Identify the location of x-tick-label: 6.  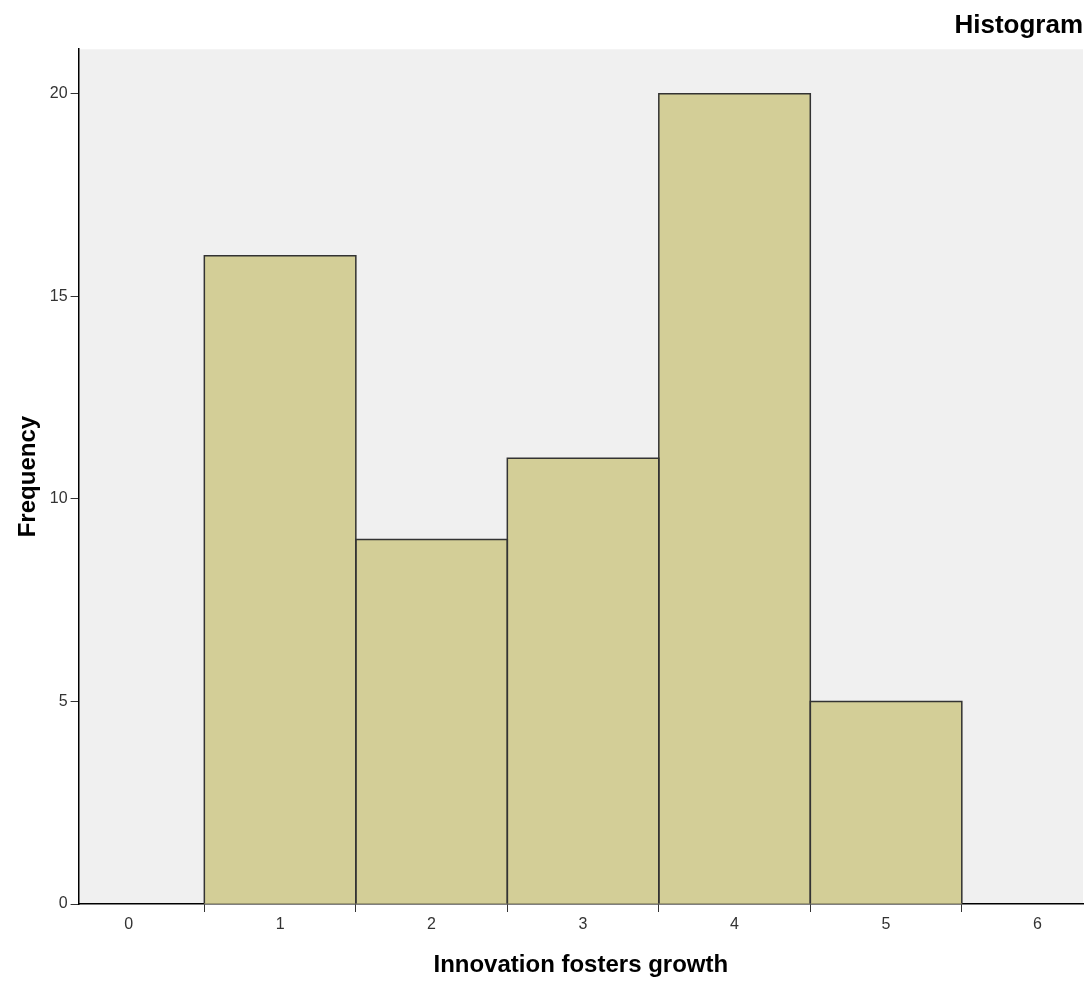
(1038, 924).